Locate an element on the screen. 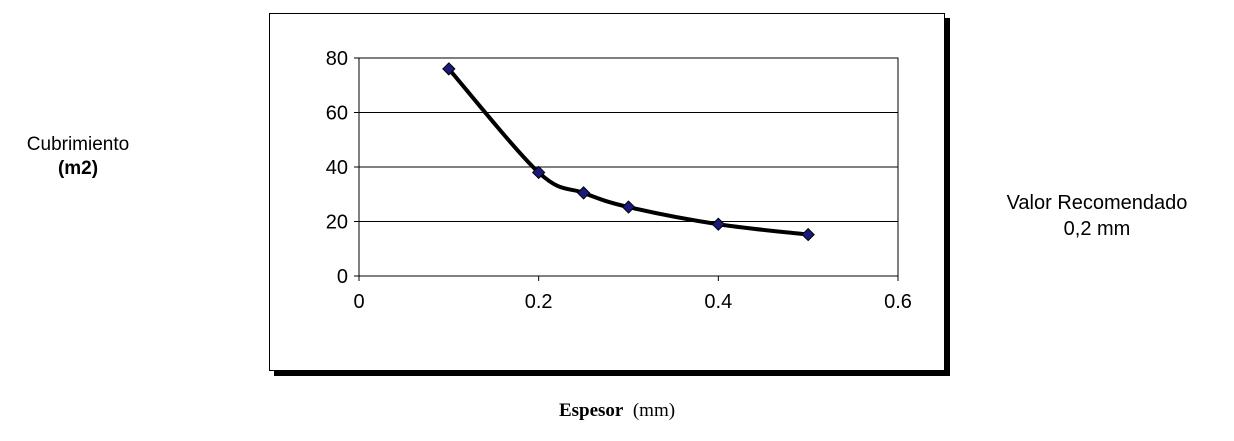 This screenshot has width=1234, height=441. y-axis-label: Cubrimiento (m2) is located at coordinates (78, 157).